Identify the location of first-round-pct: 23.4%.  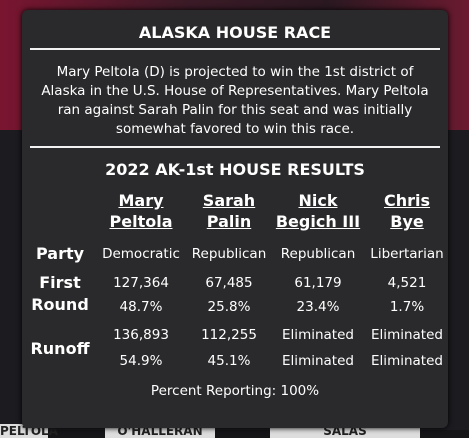
(318, 307).